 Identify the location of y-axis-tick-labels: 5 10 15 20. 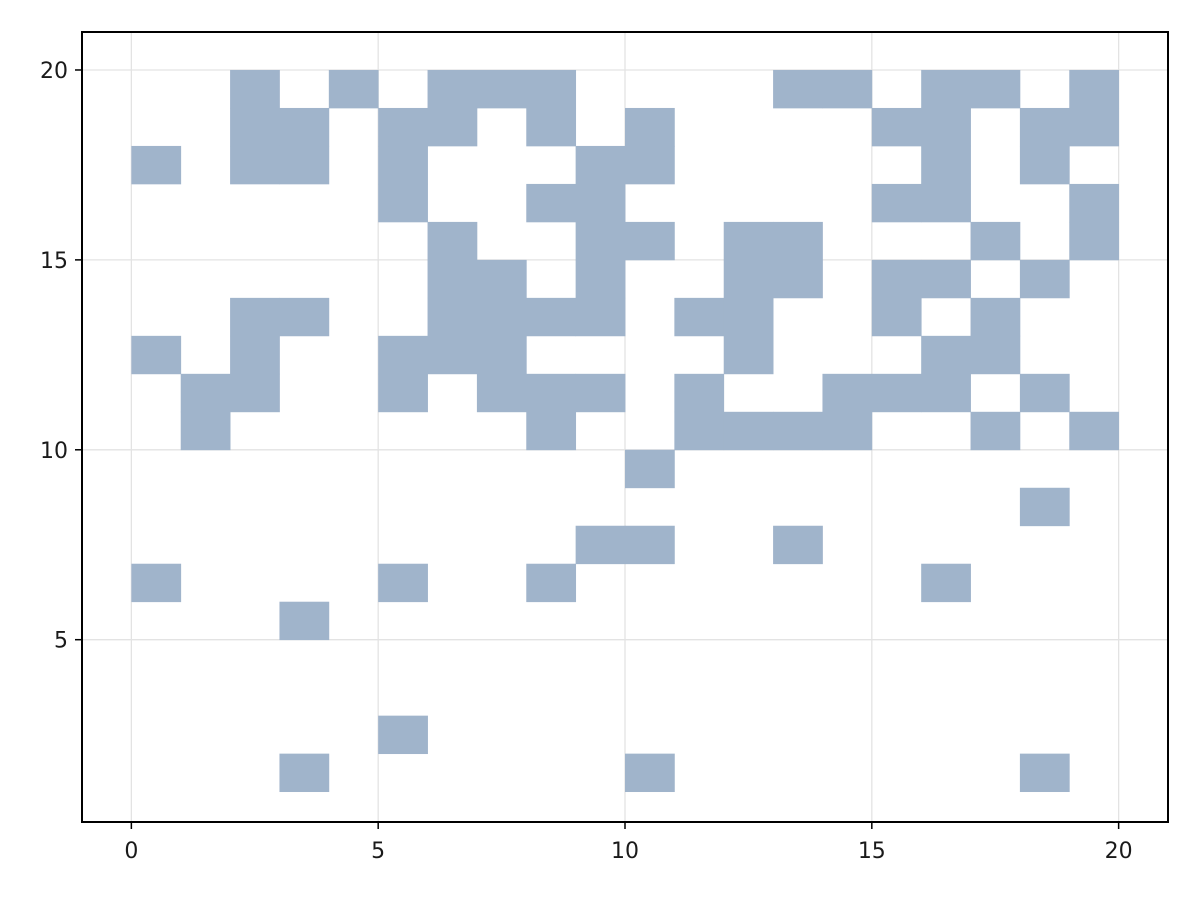
(54, 356).